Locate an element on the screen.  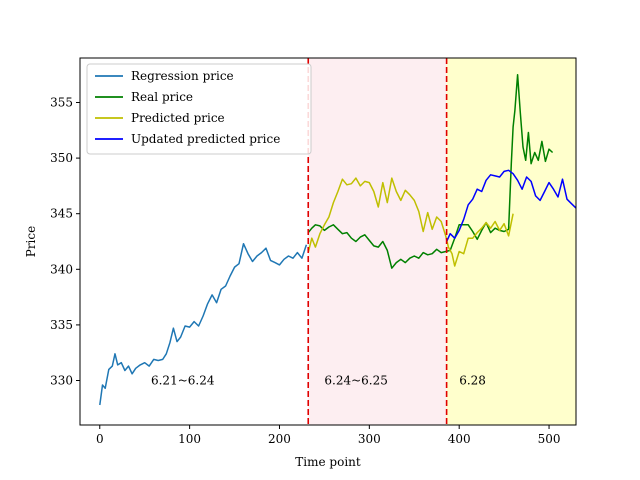
x-tick-label-4: 400 is located at coordinates (459, 439).